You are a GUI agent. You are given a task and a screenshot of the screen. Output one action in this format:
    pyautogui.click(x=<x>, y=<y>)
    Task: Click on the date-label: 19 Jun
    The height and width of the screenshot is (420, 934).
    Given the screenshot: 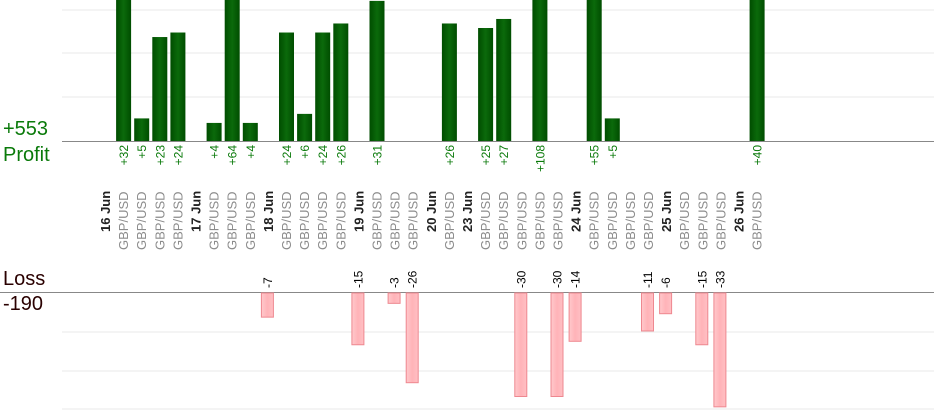 What is the action you would take?
    pyautogui.click(x=358, y=211)
    